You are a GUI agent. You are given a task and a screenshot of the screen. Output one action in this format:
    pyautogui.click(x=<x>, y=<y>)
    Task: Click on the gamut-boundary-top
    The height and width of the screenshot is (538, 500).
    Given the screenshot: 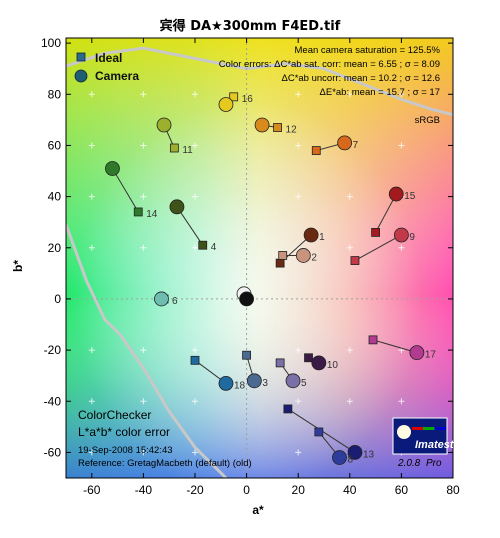 What is the action you would take?
    pyautogui.click(x=259, y=81)
    